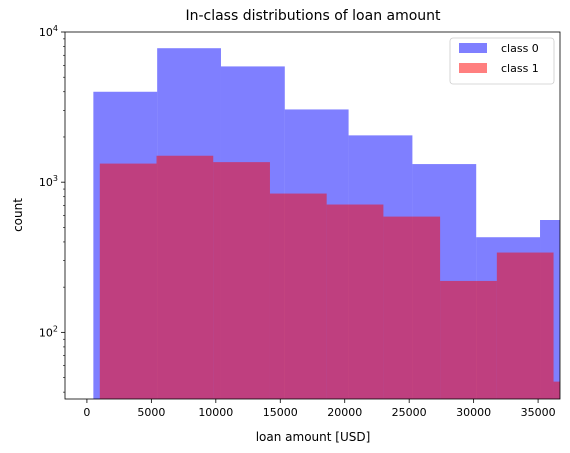 The height and width of the screenshot is (453, 570). I want to click on x-tick-label: 35000, so click(538, 412).